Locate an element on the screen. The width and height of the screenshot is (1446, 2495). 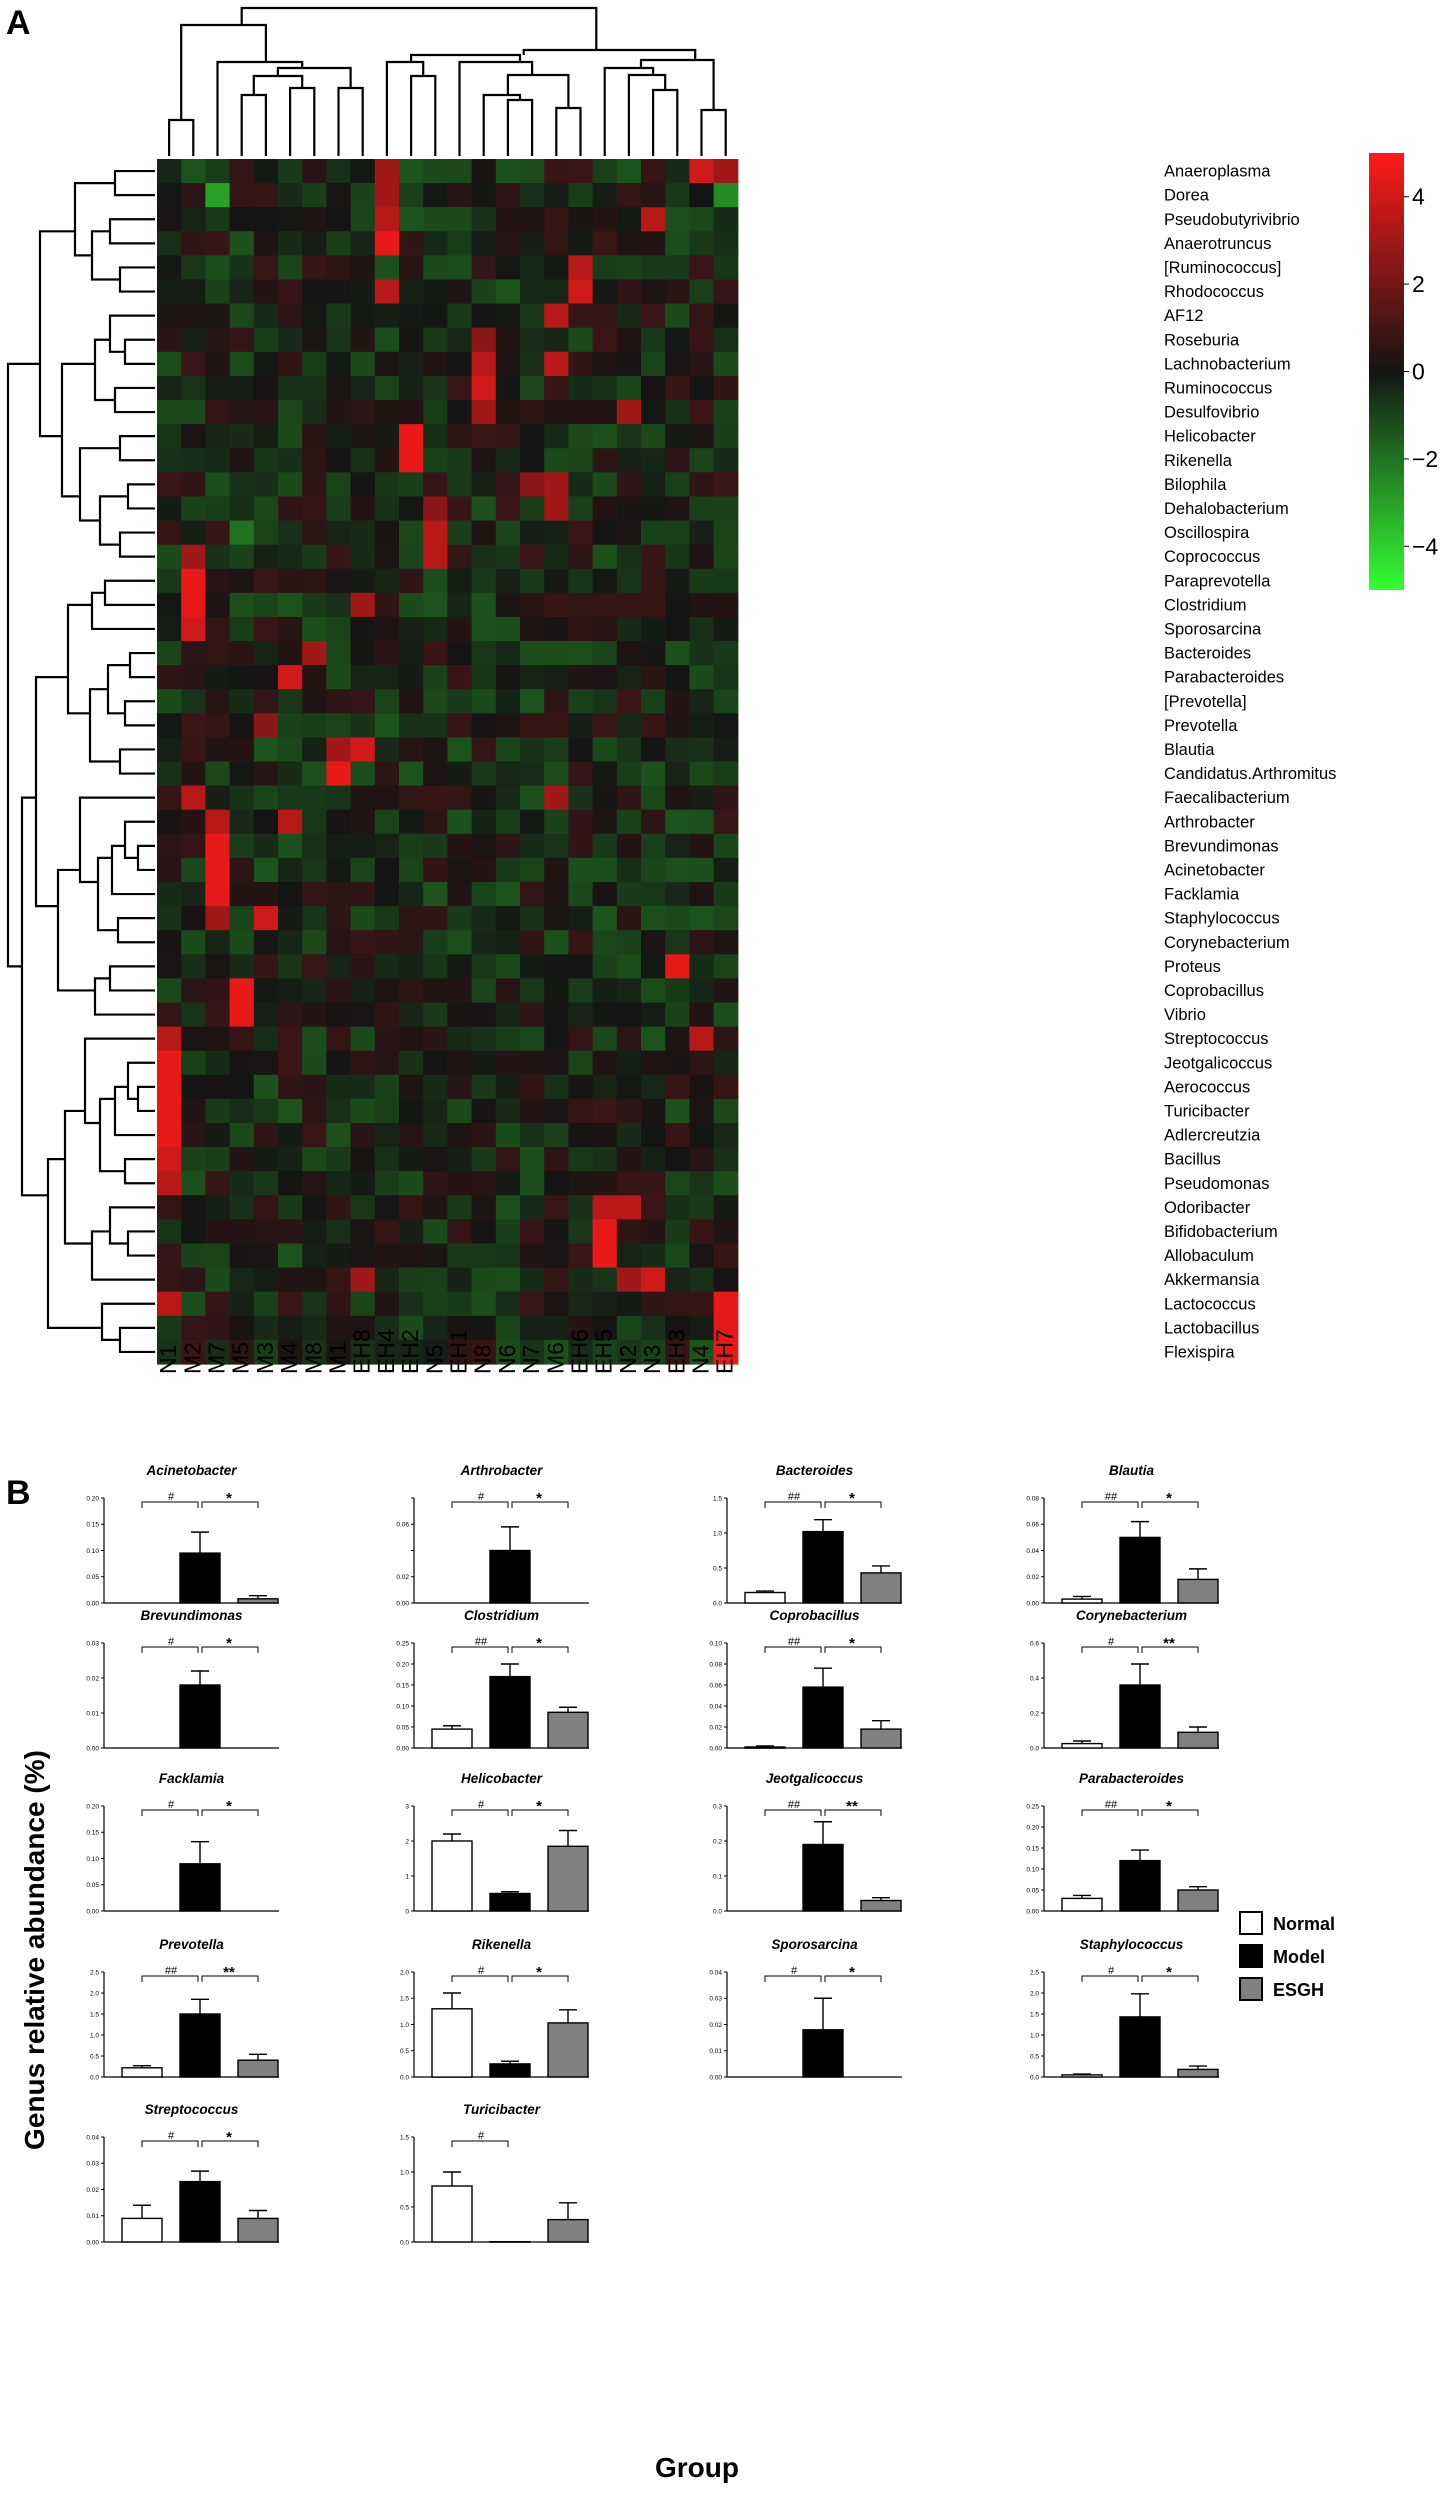
bar-y-tick: 0.15 is located at coordinates (402, 1685).